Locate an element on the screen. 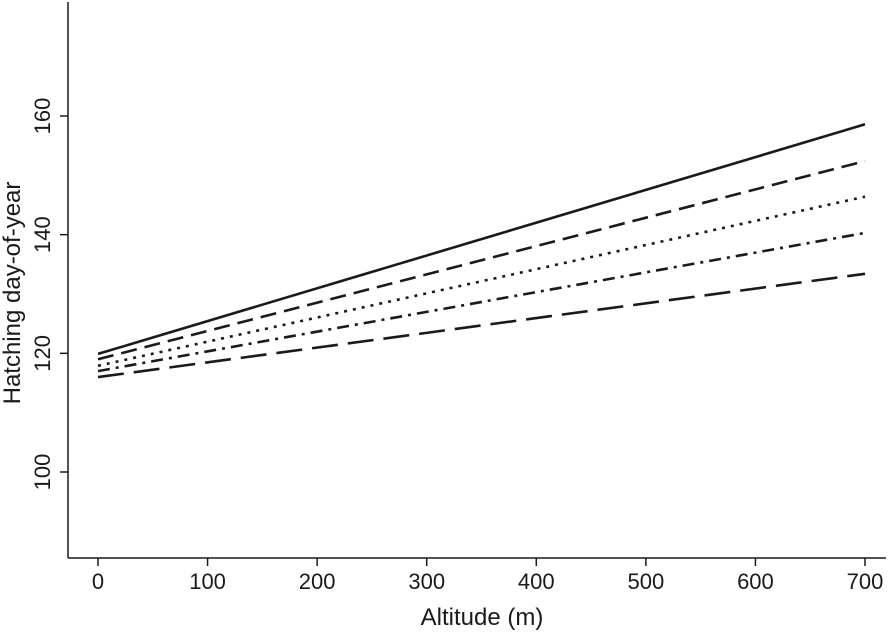 The image size is (896, 633). y-tick-label: 120 is located at coordinates (42, 353).